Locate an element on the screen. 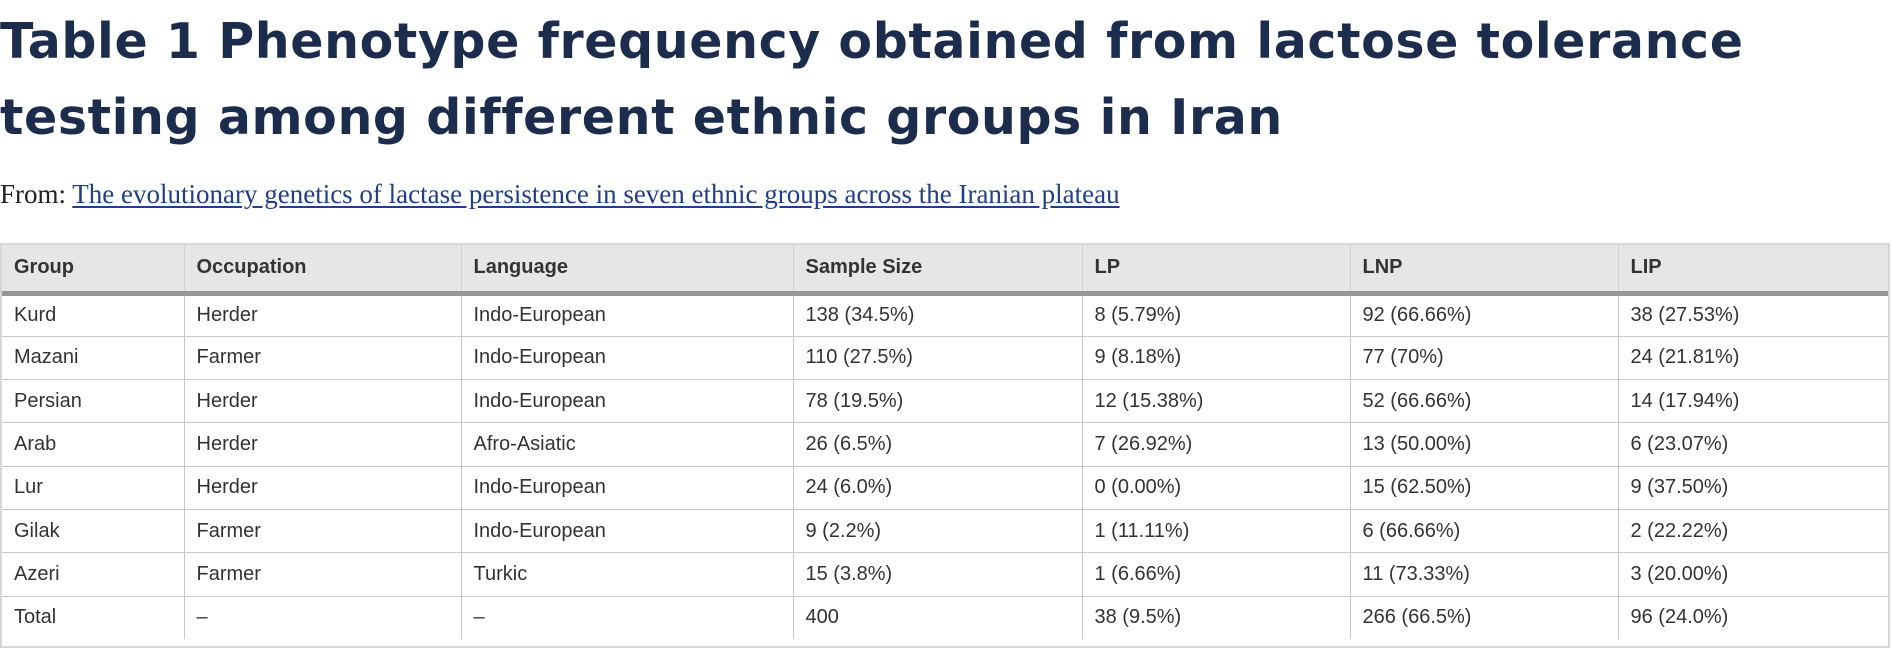 The width and height of the screenshot is (1892, 655). cell-sample-size: 400 is located at coordinates (938, 618).